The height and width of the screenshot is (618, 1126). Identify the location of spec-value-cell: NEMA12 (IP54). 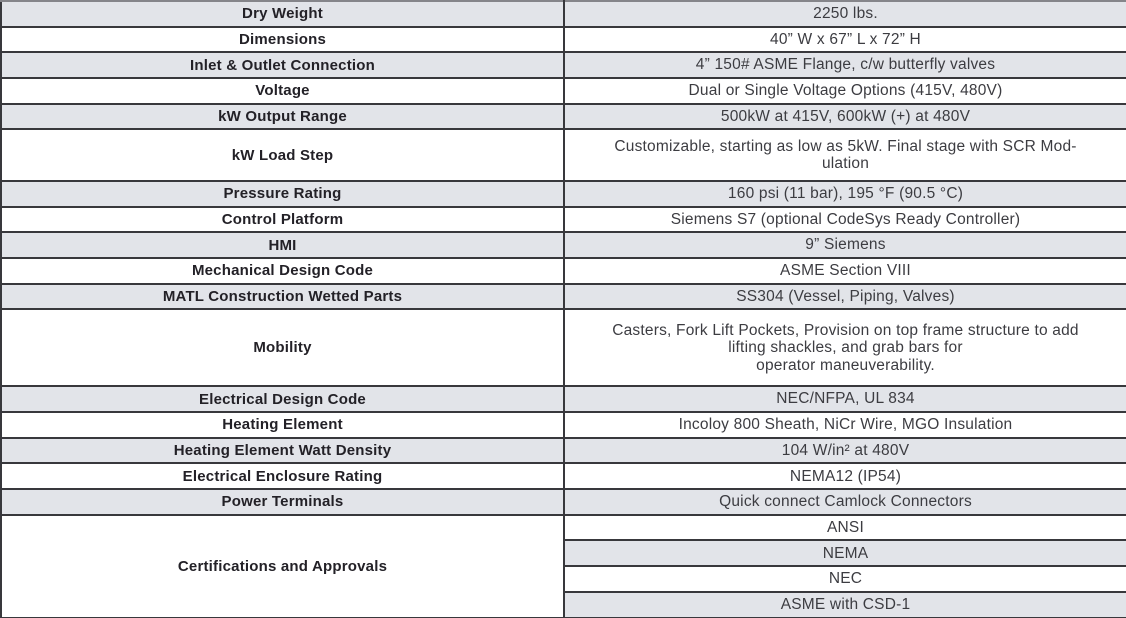
(844, 476).